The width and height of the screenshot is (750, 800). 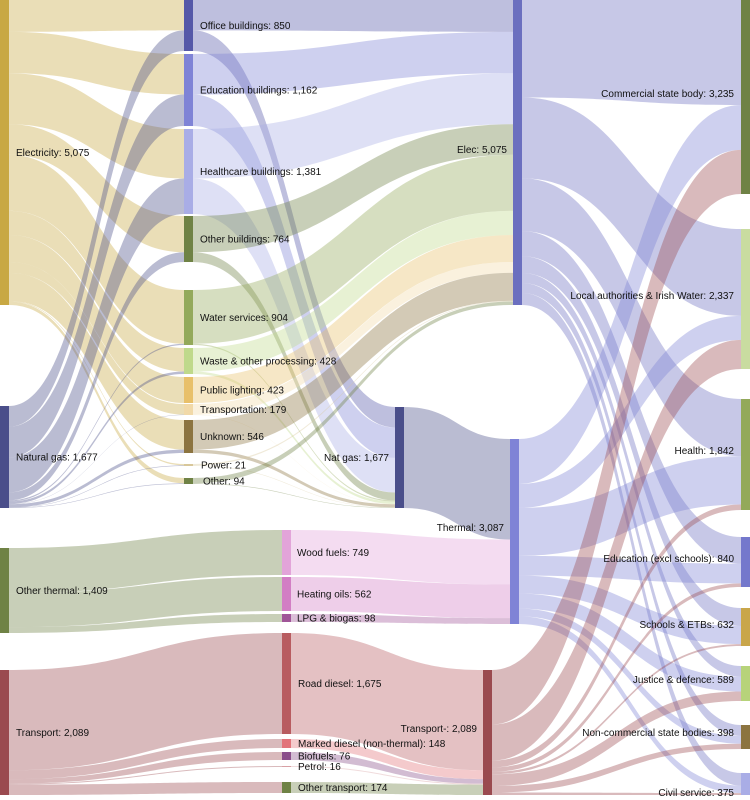 I want to click on label-commercial: Commercial state body: 3,235, so click(x=667, y=94).